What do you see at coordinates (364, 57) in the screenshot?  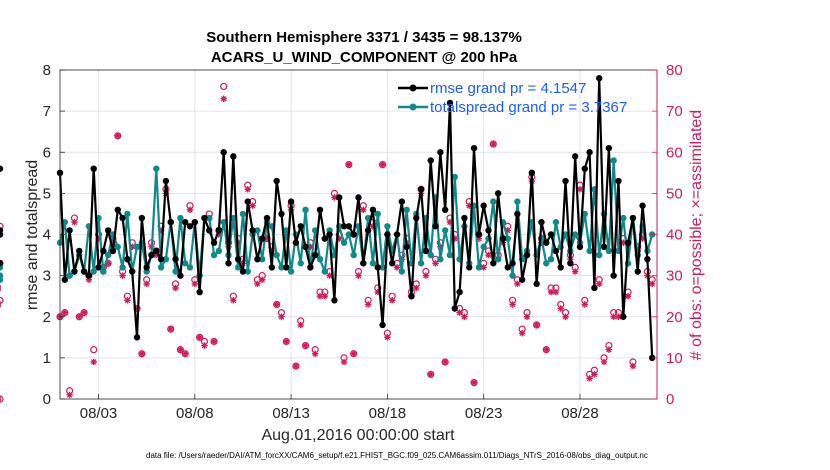 I see `chart-subtitle: ACARS_U_WIND_COMPONENT @ 200 hPa` at bounding box center [364, 57].